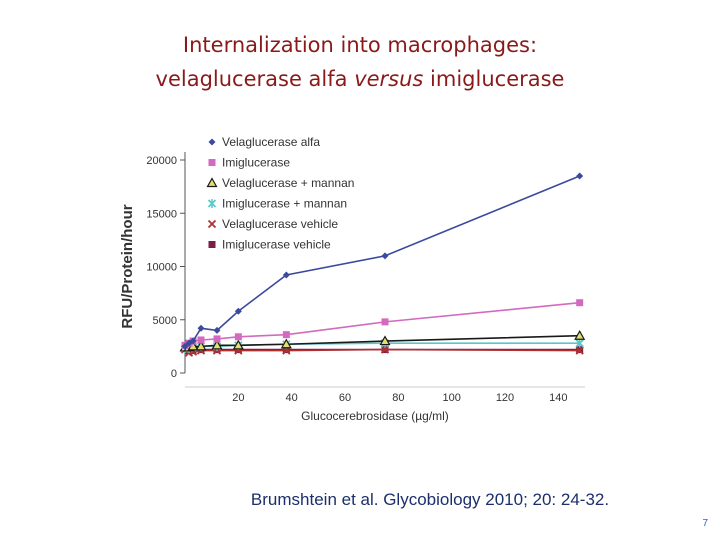  I want to click on legend-label: Velaglucerase alfa, so click(271, 142).